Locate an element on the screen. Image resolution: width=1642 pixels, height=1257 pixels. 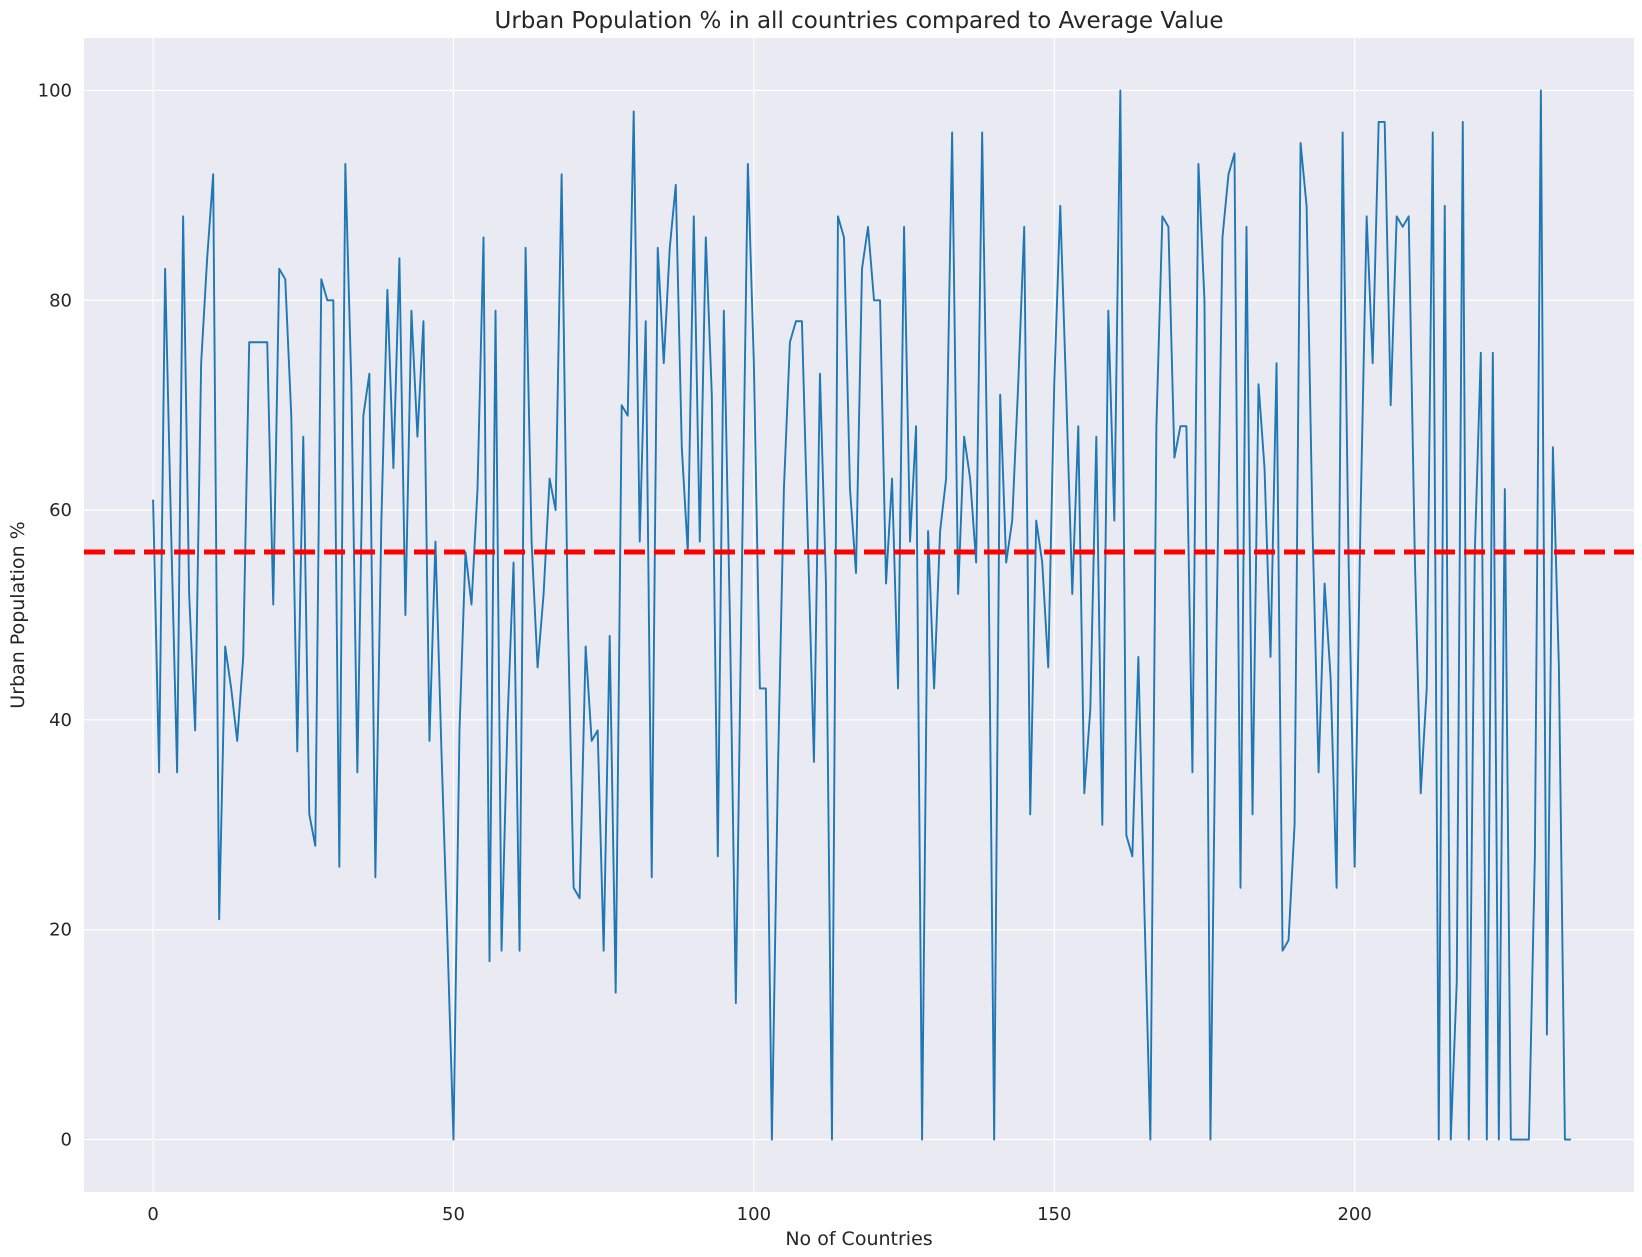
y-tick-label: 20 is located at coordinates (60, 930).